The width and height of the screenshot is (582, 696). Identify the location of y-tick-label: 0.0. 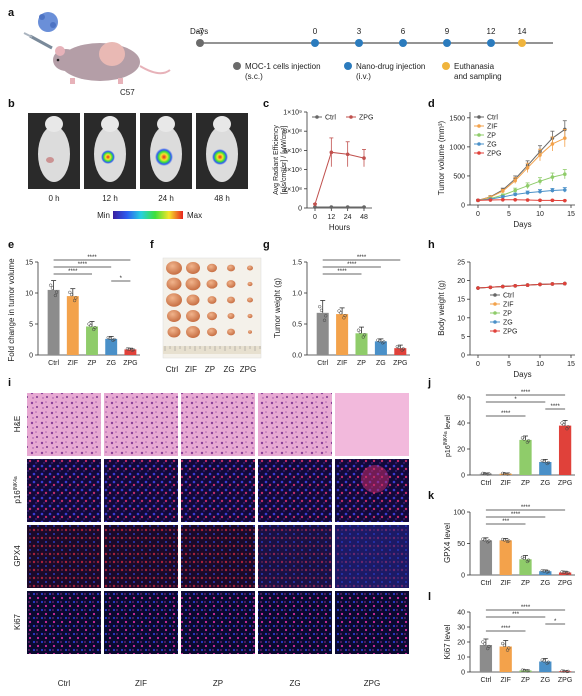
(297, 356).